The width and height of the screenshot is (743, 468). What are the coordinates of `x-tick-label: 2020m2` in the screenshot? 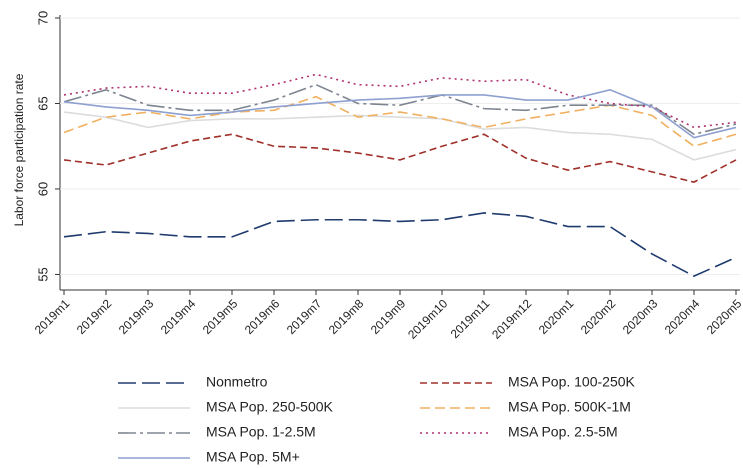 It's located at (598, 316).